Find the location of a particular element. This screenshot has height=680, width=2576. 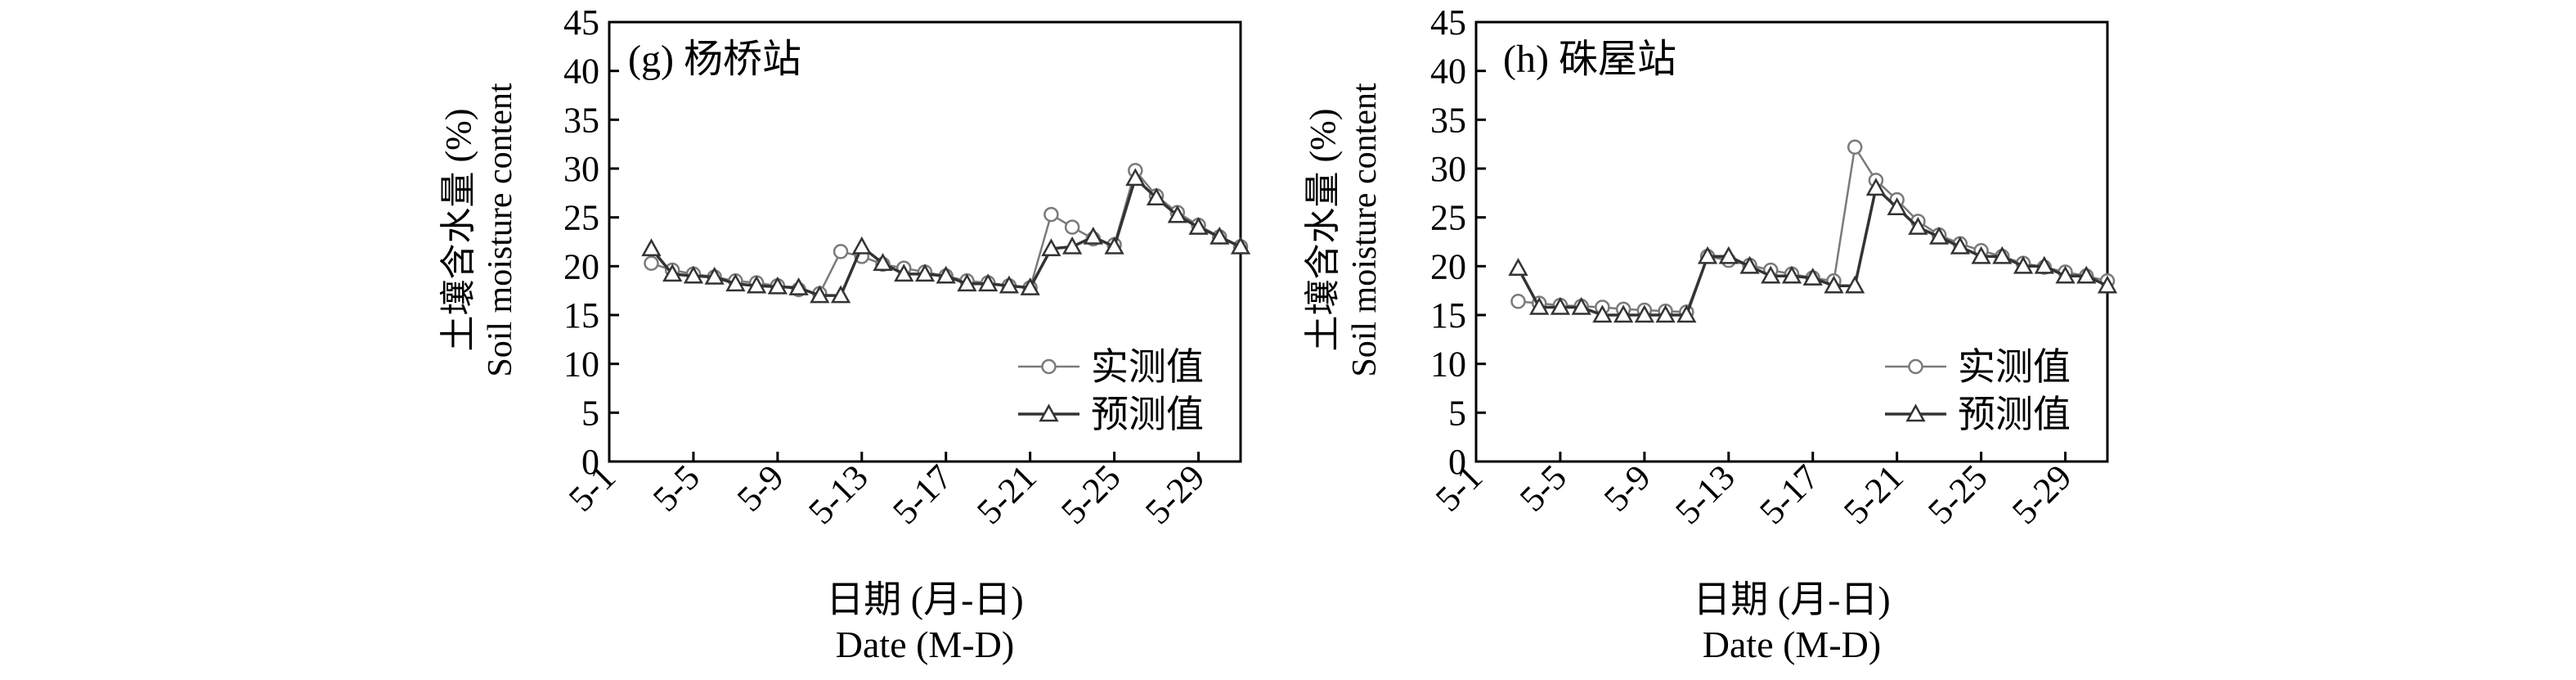

x-tick-label: 5-29 is located at coordinates (1175, 494).